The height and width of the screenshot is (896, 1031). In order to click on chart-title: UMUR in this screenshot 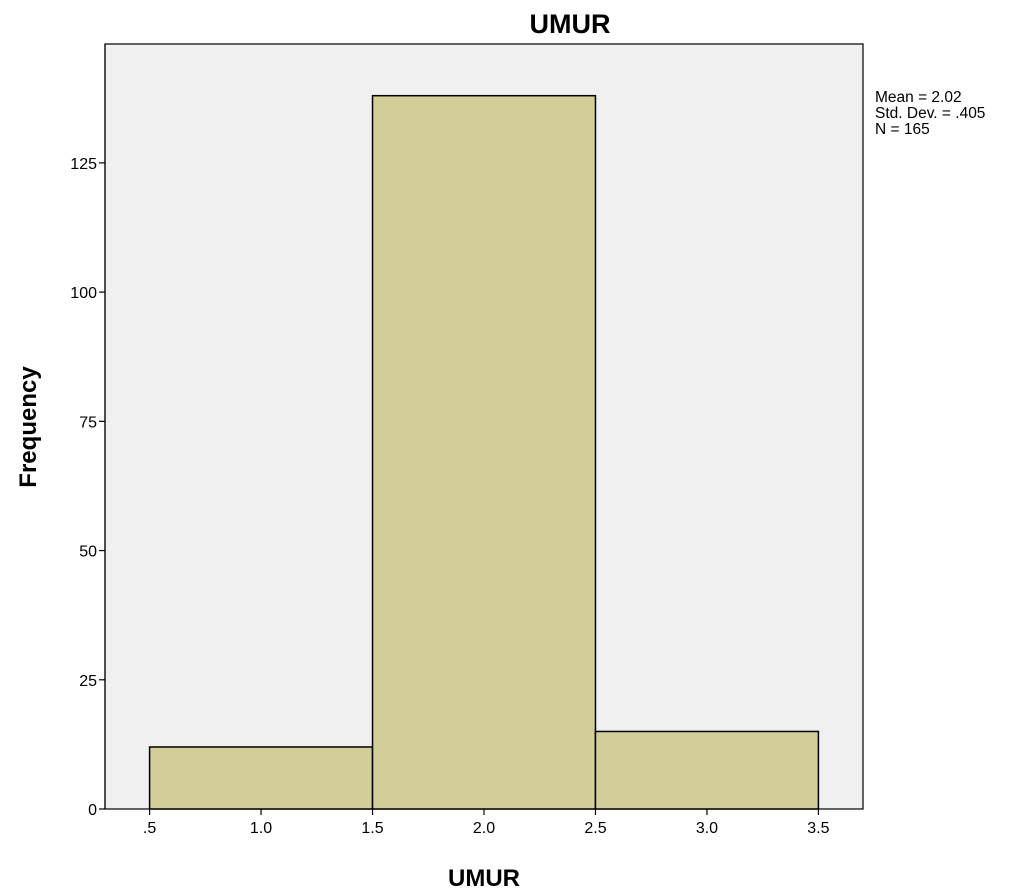, I will do `click(570, 24)`.